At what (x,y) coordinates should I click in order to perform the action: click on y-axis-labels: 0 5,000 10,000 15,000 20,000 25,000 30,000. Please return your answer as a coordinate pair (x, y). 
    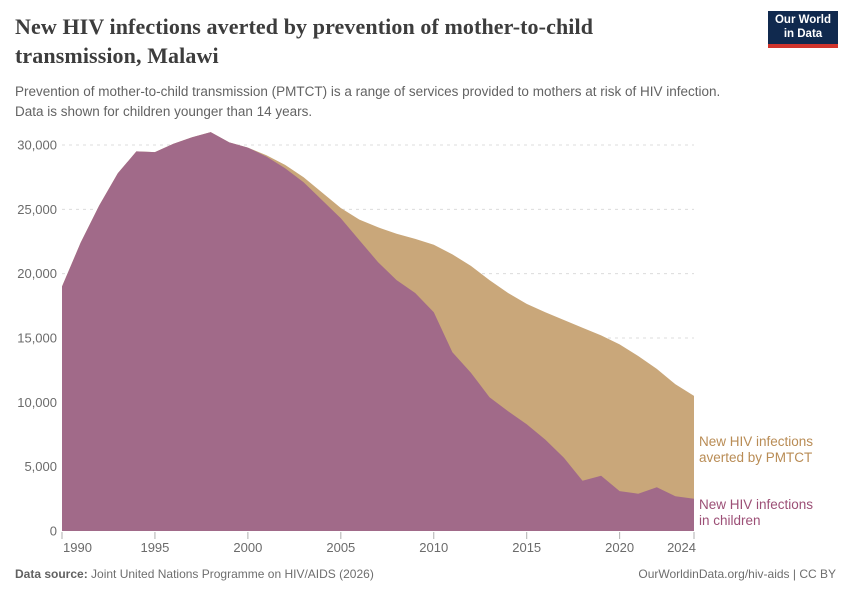
    Looking at the image, I should click on (37, 338).